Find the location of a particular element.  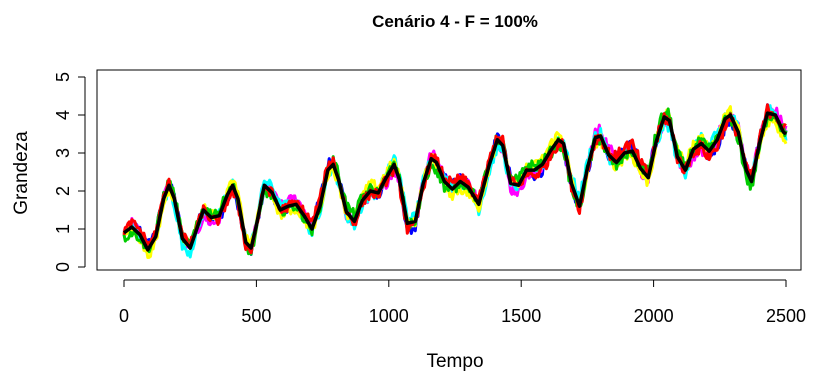

x-tick-label: 1000 is located at coordinates (389, 316).